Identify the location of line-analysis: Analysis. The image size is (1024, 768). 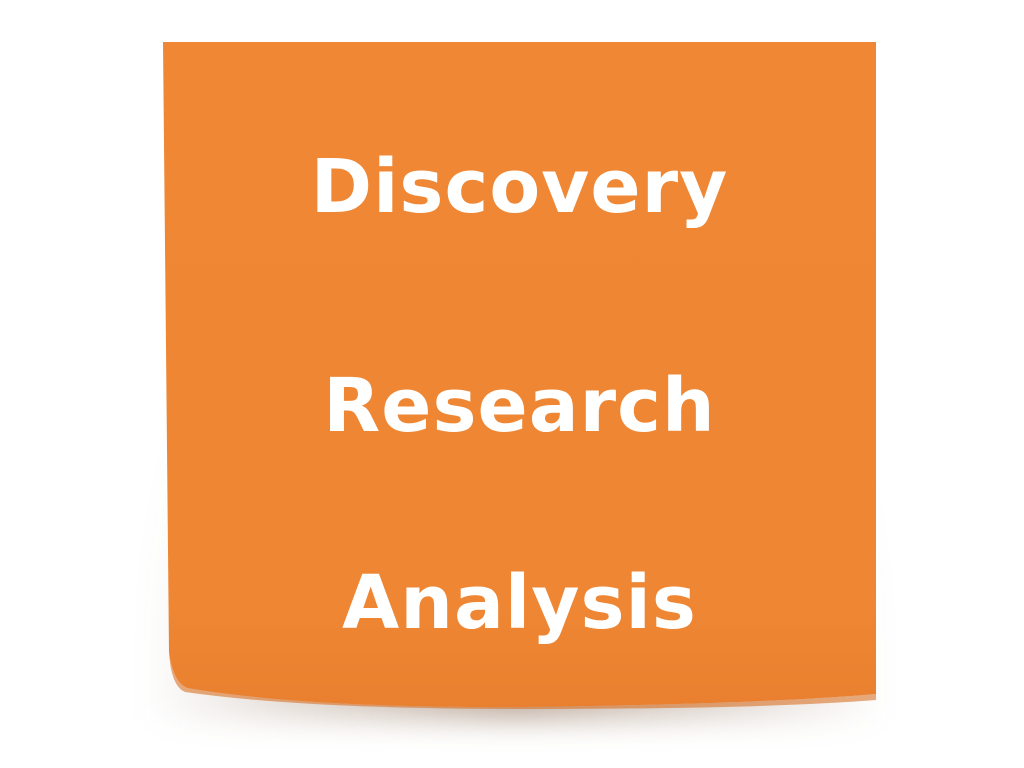
(519, 603).